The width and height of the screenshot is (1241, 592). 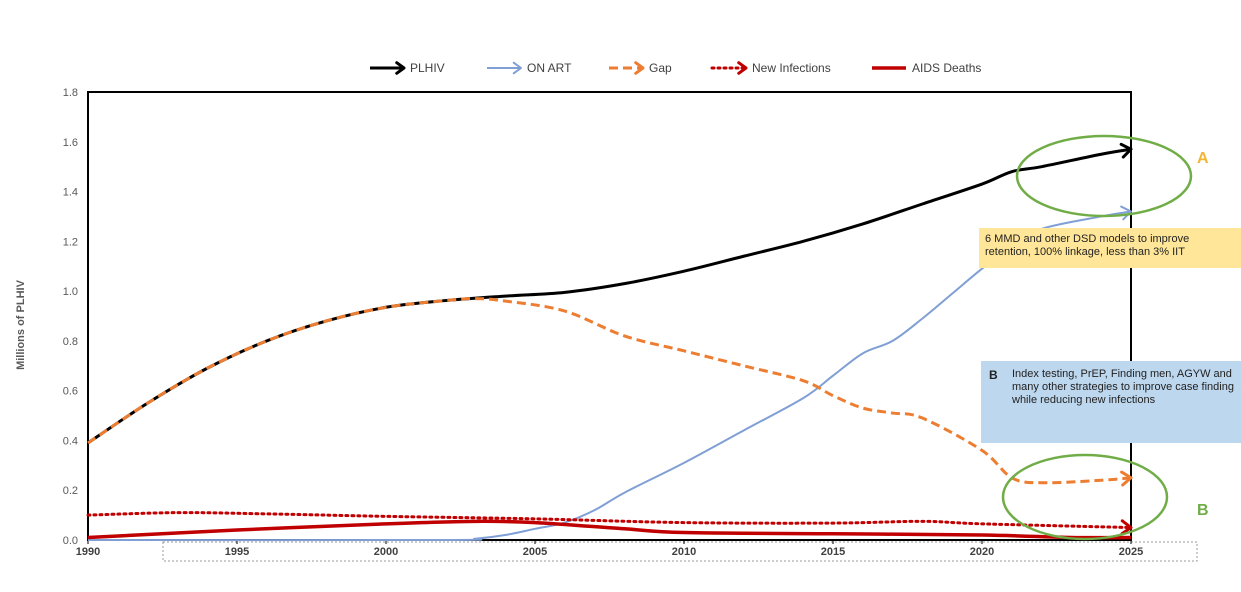 I want to click on y-axis-label: Millions of PLHIV, so click(x=21, y=325).